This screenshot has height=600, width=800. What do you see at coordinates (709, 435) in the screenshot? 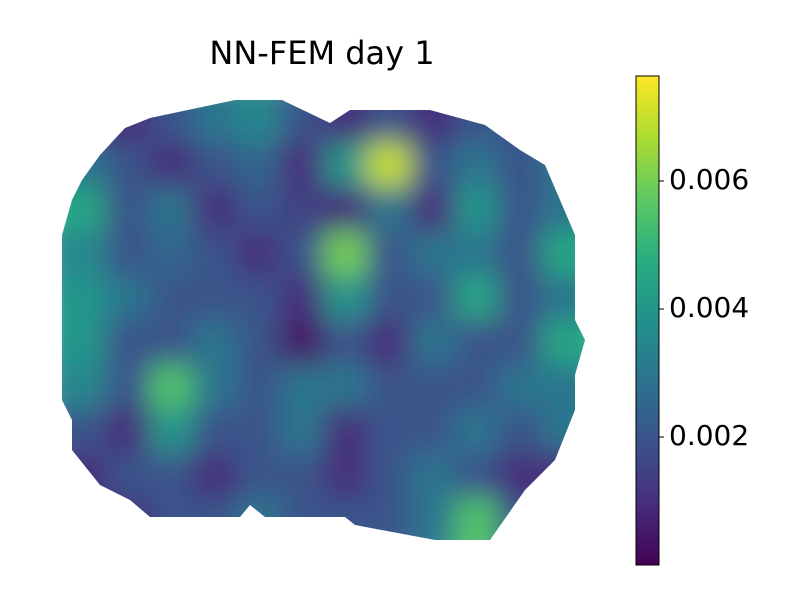
I see `colorbar-tick-label: 0.002` at bounding box center [709, 435].